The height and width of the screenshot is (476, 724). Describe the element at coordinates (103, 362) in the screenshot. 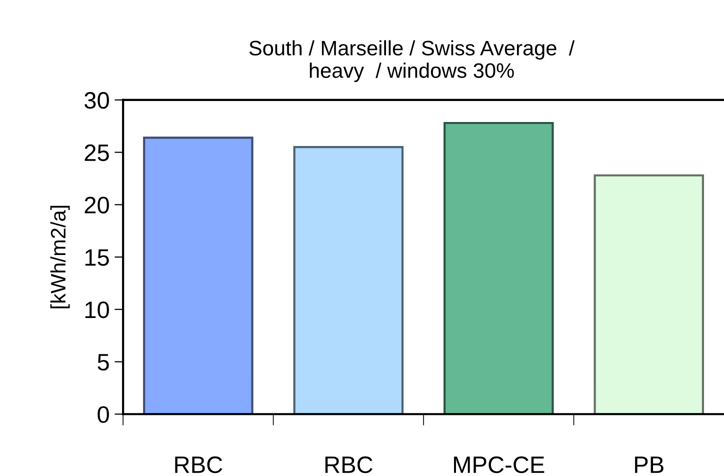

I see `y-tick-label: 5` at that location.